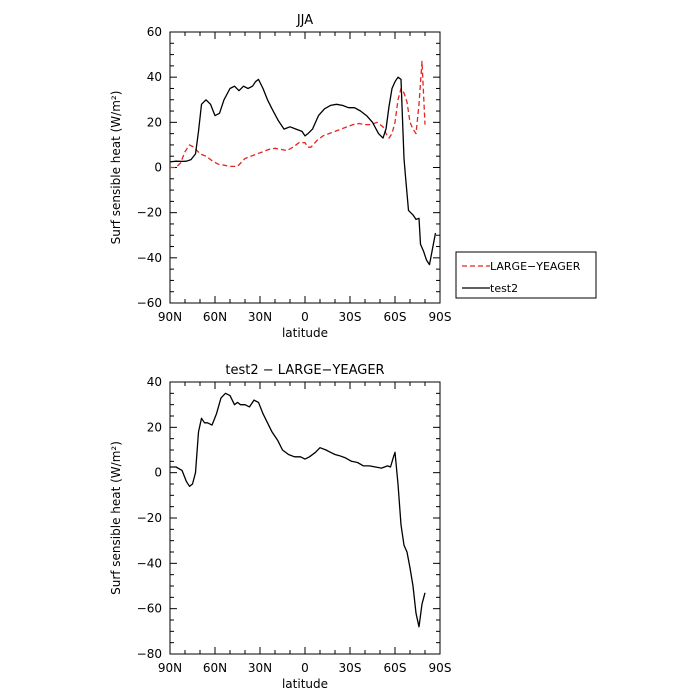  I want to click on chart-title: JJA, so click(304, 20).